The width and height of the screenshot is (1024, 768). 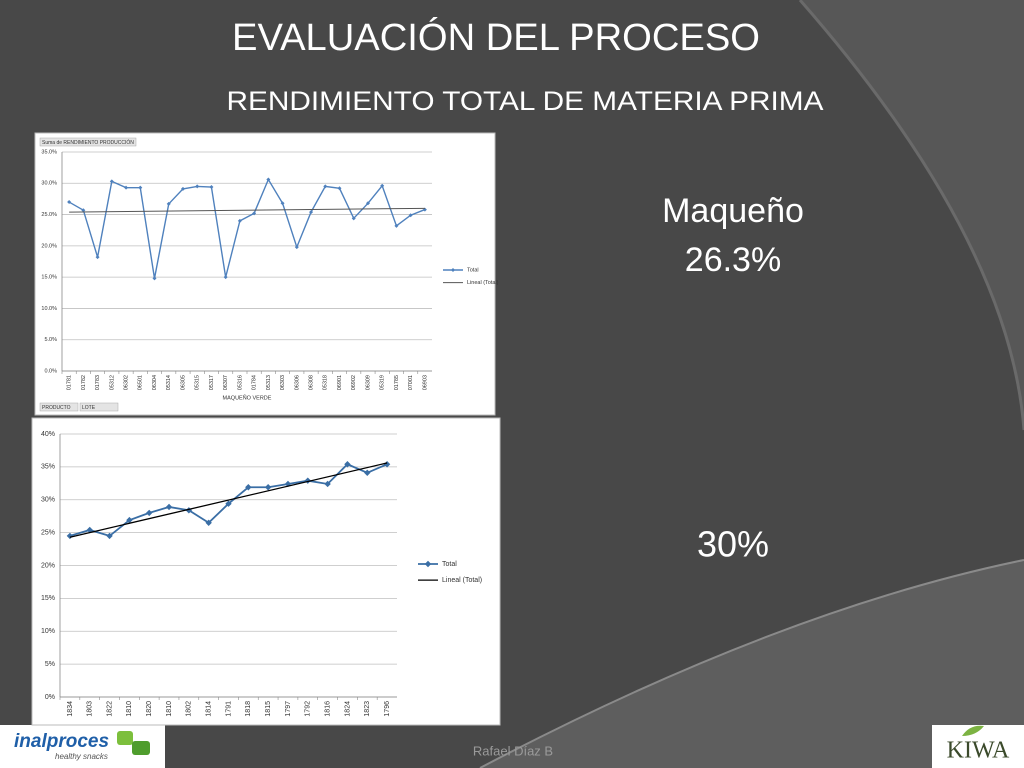 What do you see at coordinates (109, 709) in the screenshot?
I see `x-tick-label: 1822` at bounding box center [109, 709].